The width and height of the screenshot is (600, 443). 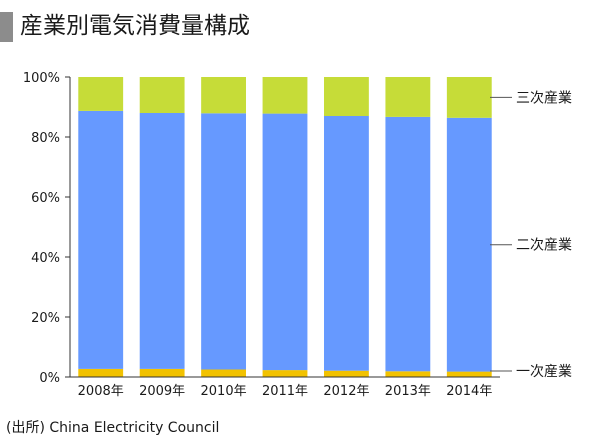 What do you see at coordinates (41, 78) in the screenshot?
I see `y-tick-label: 100%` at bounding box center [41, 78].